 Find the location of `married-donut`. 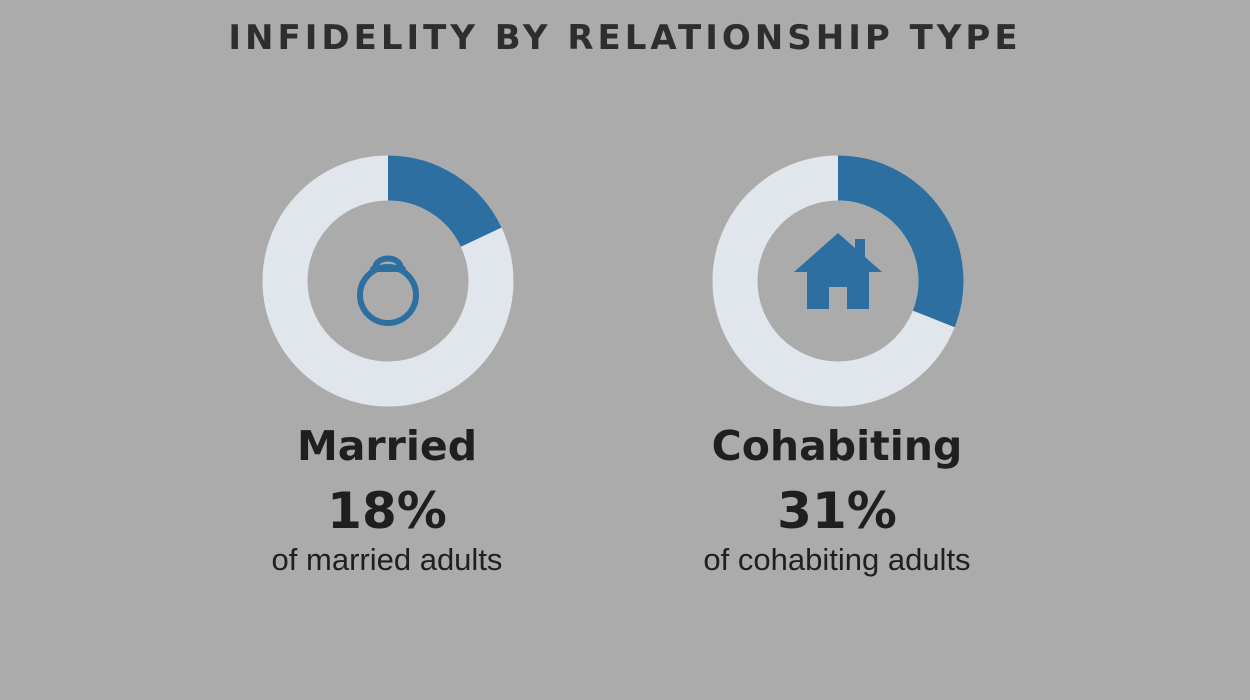

married-donut is located at coordinates (388, 281).